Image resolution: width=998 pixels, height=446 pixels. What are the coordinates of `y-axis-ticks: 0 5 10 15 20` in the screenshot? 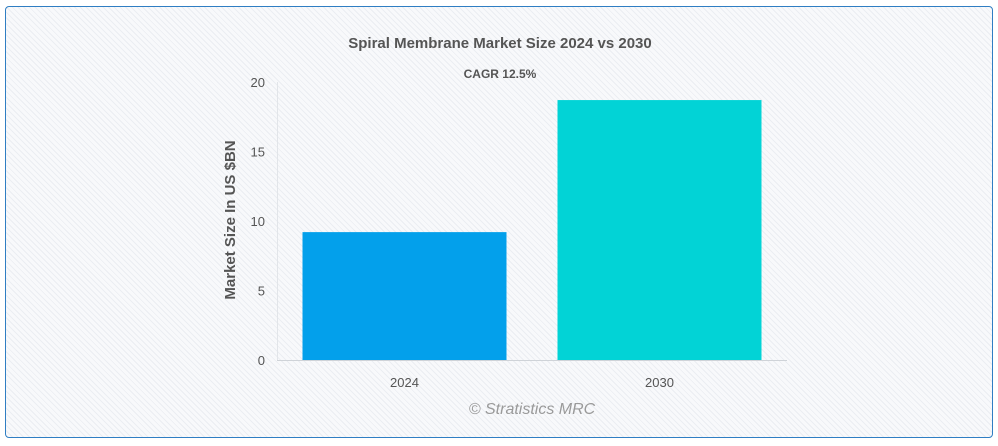 It's located at (258, 221).